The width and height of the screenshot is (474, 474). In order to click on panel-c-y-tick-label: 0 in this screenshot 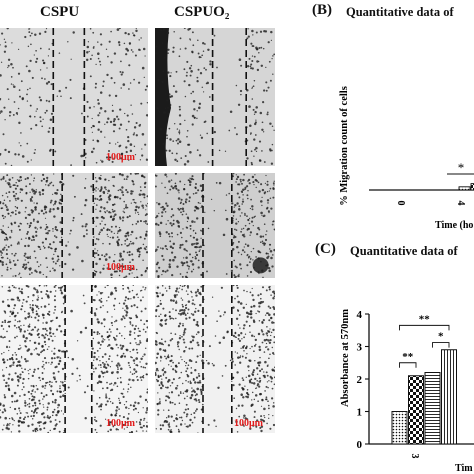, I will do `click(360, 445)`.